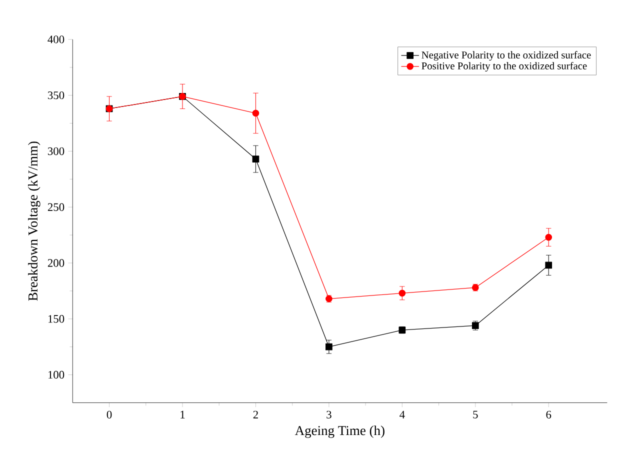 This screenshot has width=629, height=455. What do you see at coordinates (56, 152) in the screenshot?
I see `y-tick-label: 300` at bounding box center [56, 152].